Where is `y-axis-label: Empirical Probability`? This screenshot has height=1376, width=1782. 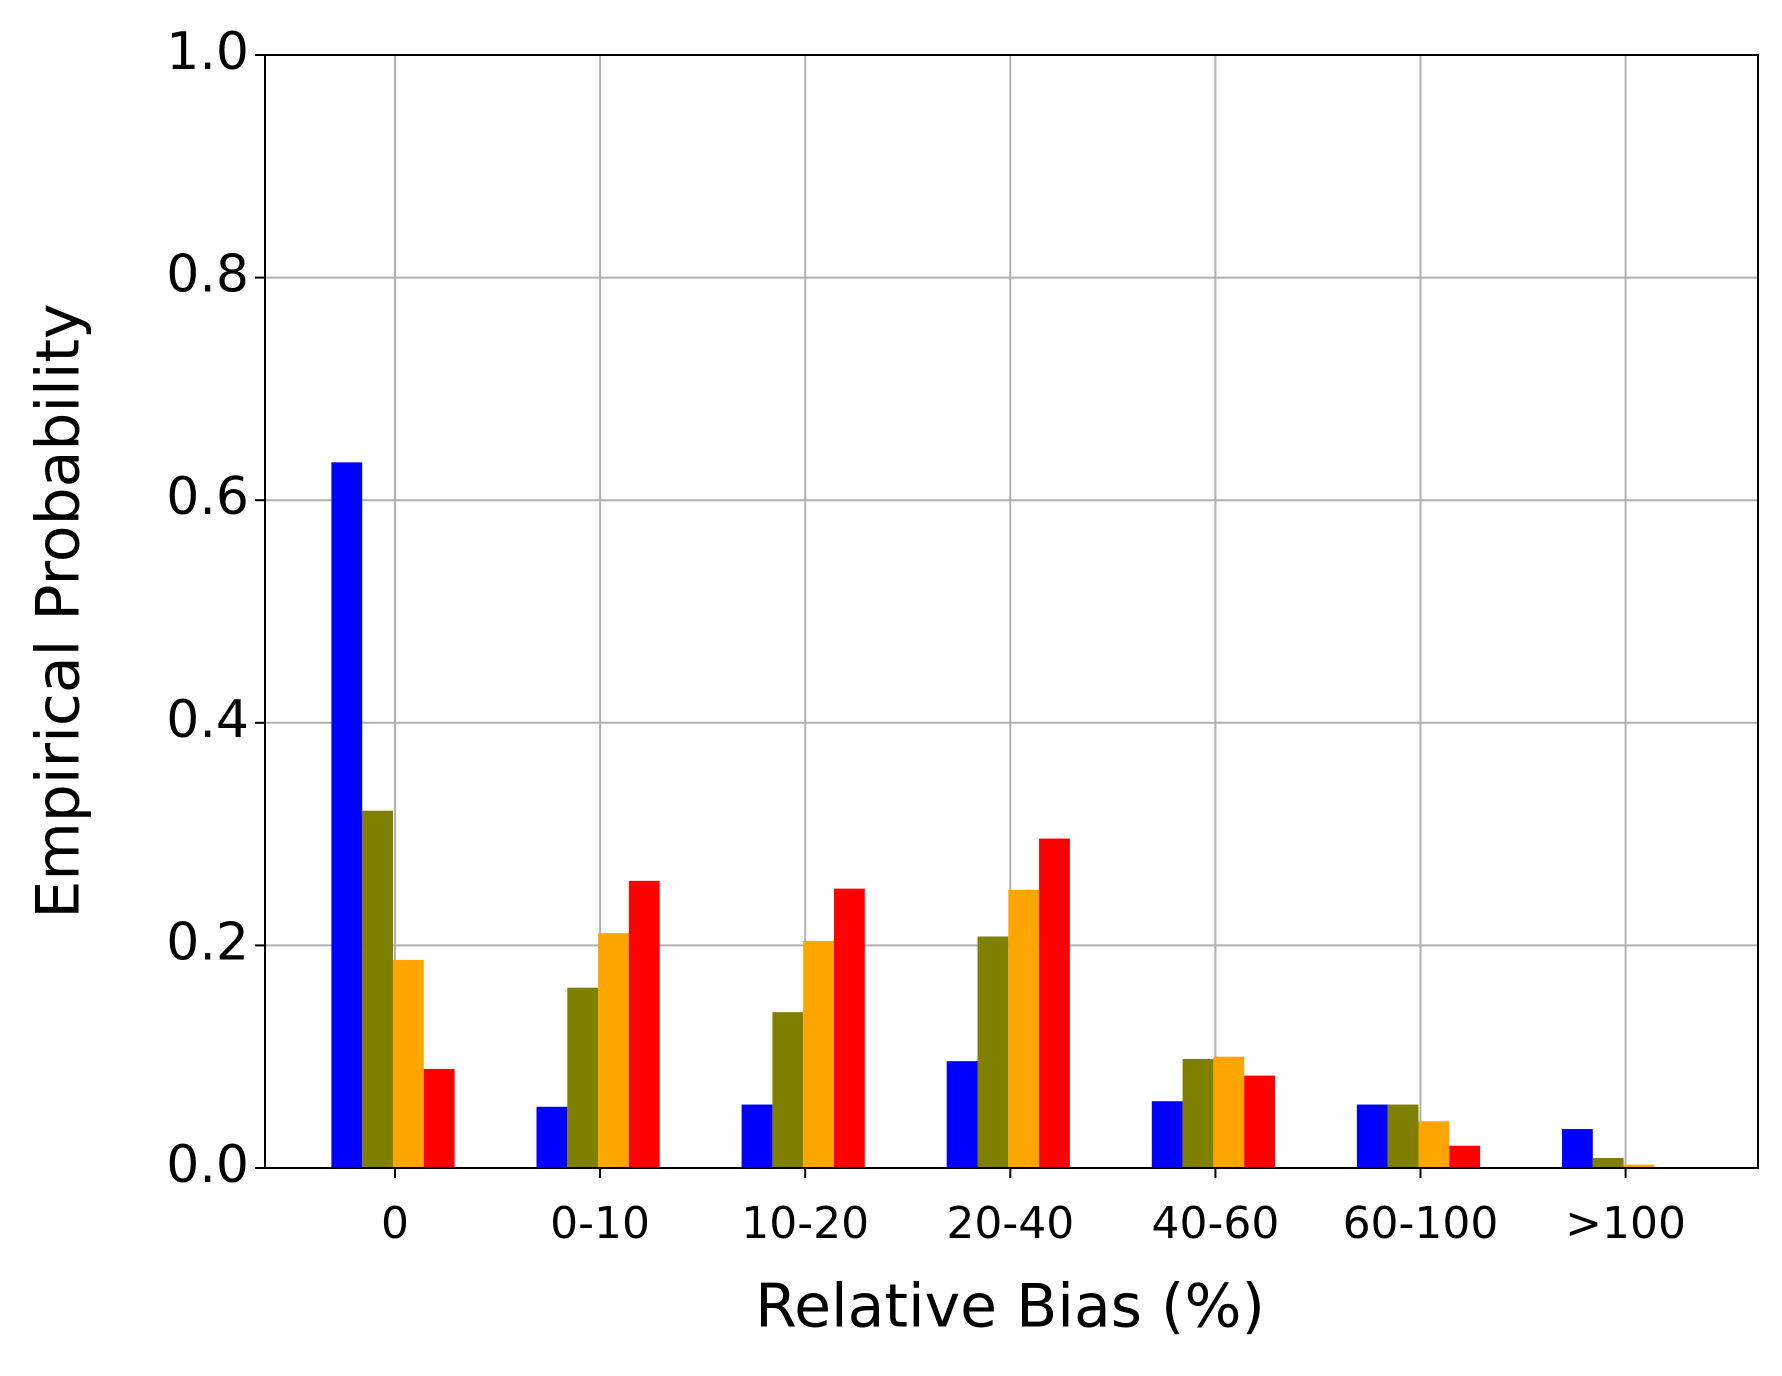 y-axis-label: Empirical Probability is located at coordinates (59, 610).